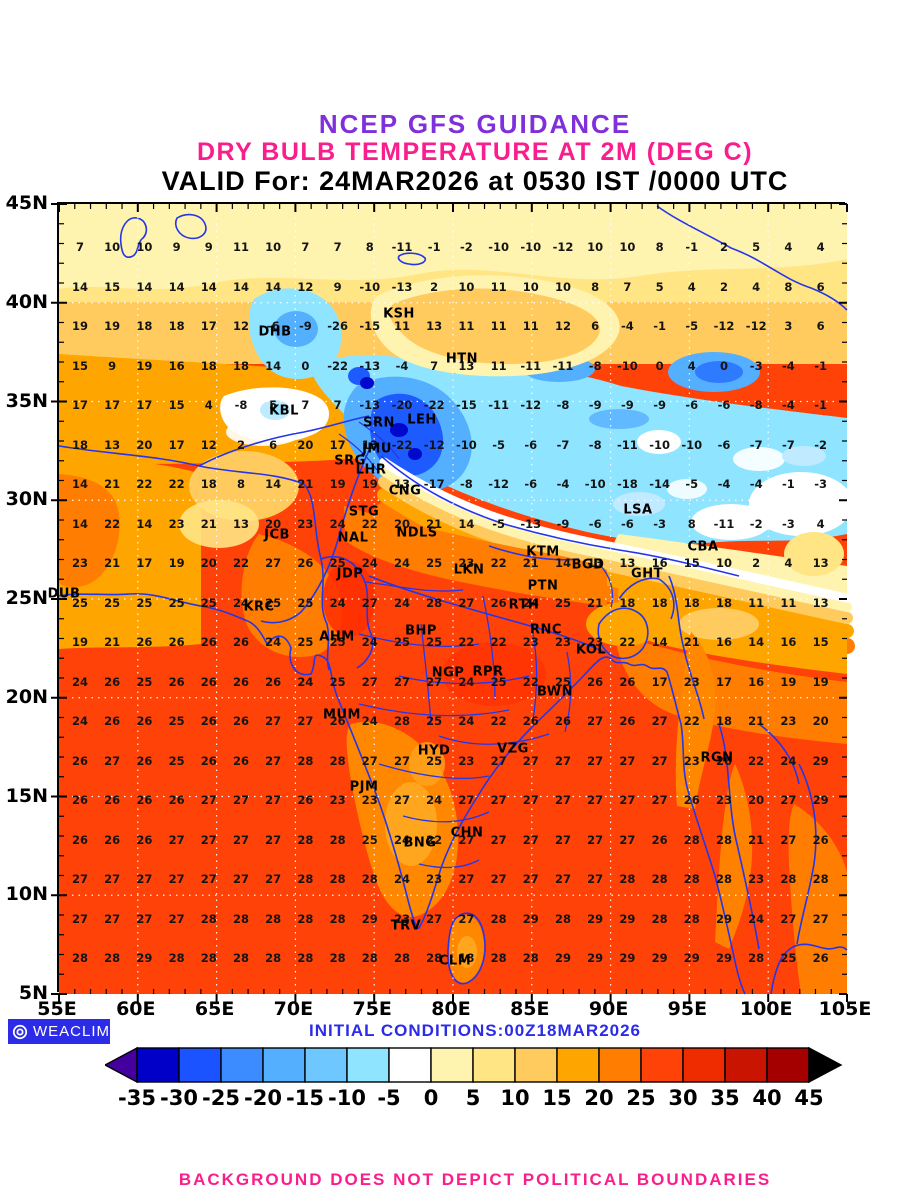 The image size is (900, 1200). What do you see at coordinates (724, 681) in the screenshot?
I see `temperature-value: 17` at bounding box center [724, 681].